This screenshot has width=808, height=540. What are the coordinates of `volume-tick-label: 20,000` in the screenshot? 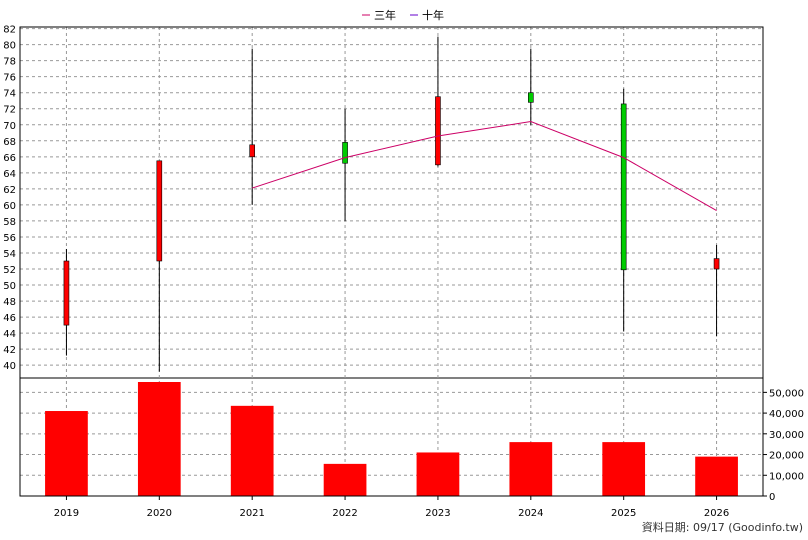 It's located at (786, 456).